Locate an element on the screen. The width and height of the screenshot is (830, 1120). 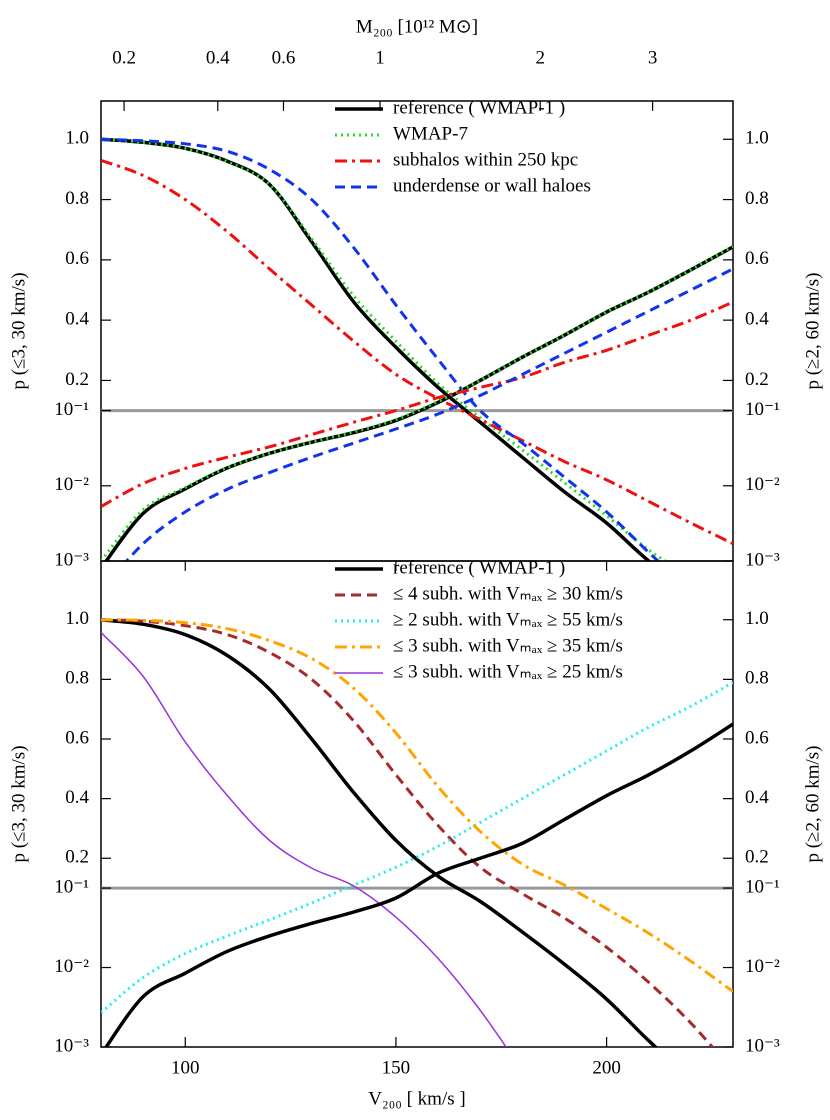
x-tick-label: 200 is located at coordinates (606, 1067).